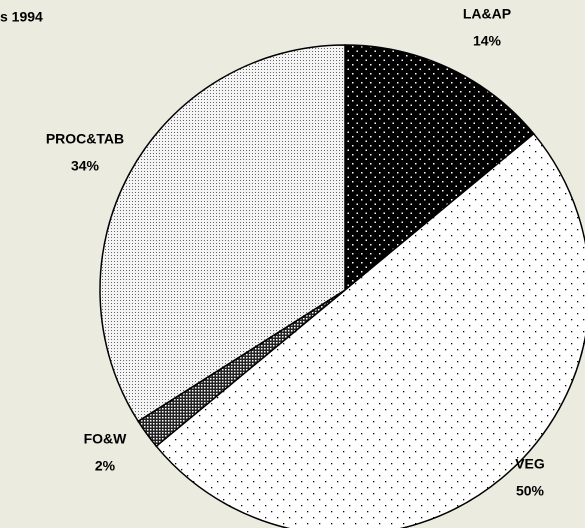 The width and height of the screenshot is (585, 528). What do you see at coordinates (21, 17) in the screenshot?
I see `chart-title: s 1994` at bounding box center [21, 17].